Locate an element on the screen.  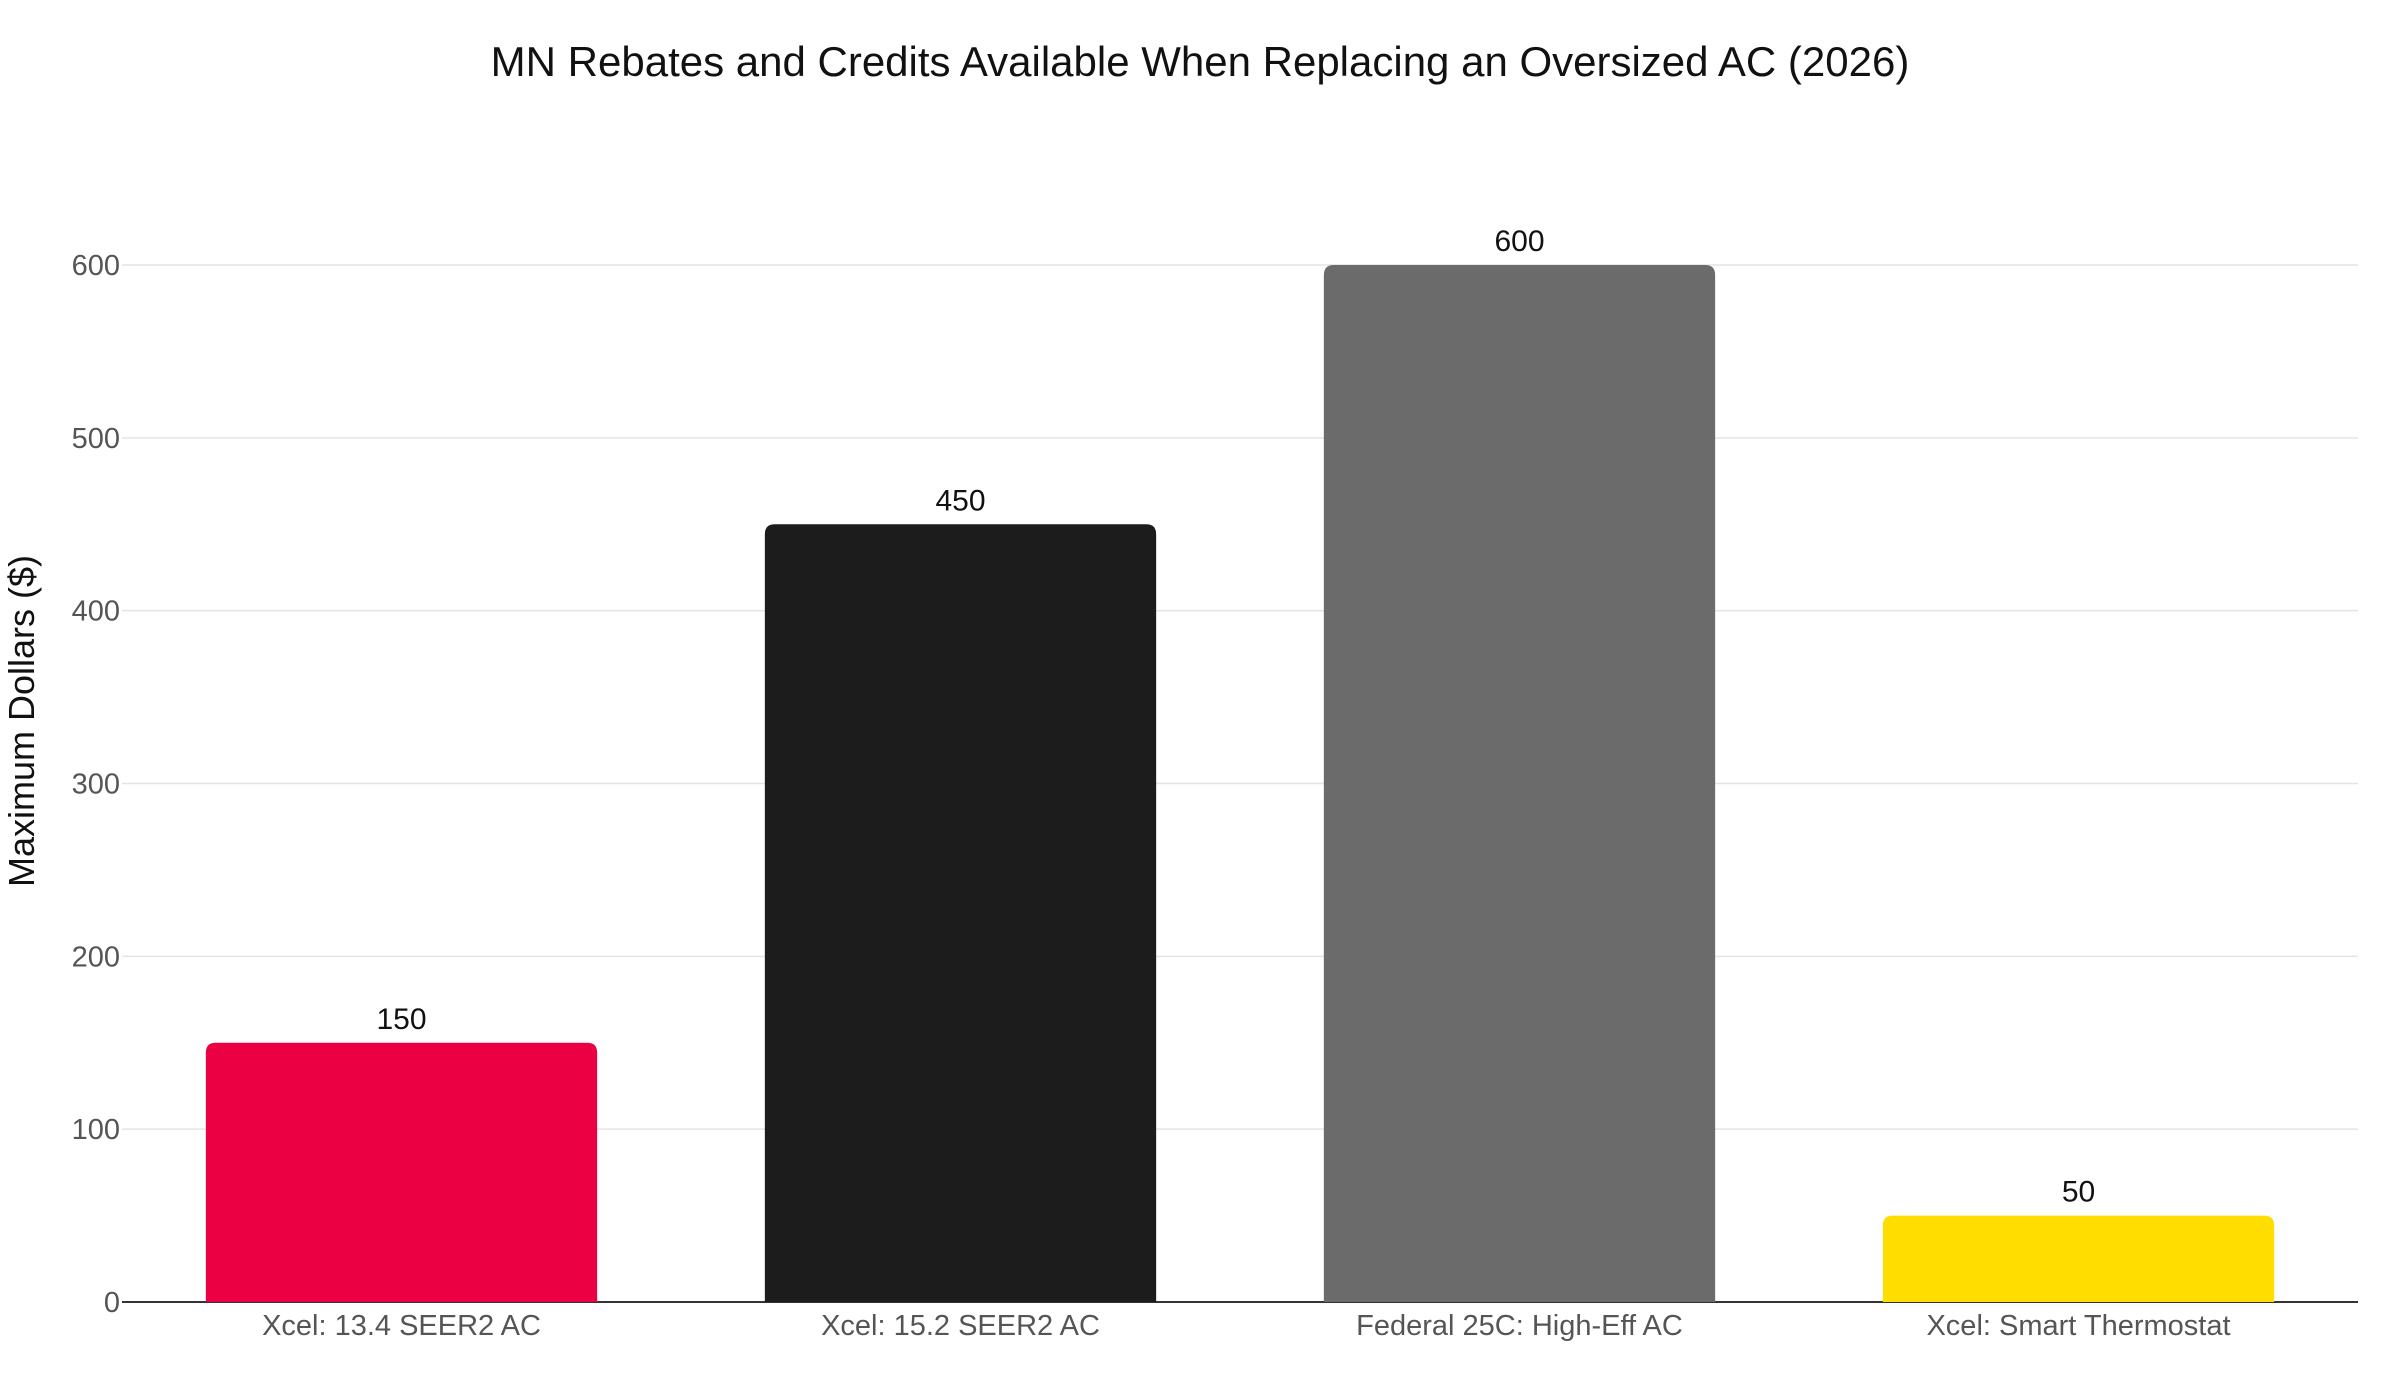
y-tick-label: 300 is located at coordinates (96, 785).